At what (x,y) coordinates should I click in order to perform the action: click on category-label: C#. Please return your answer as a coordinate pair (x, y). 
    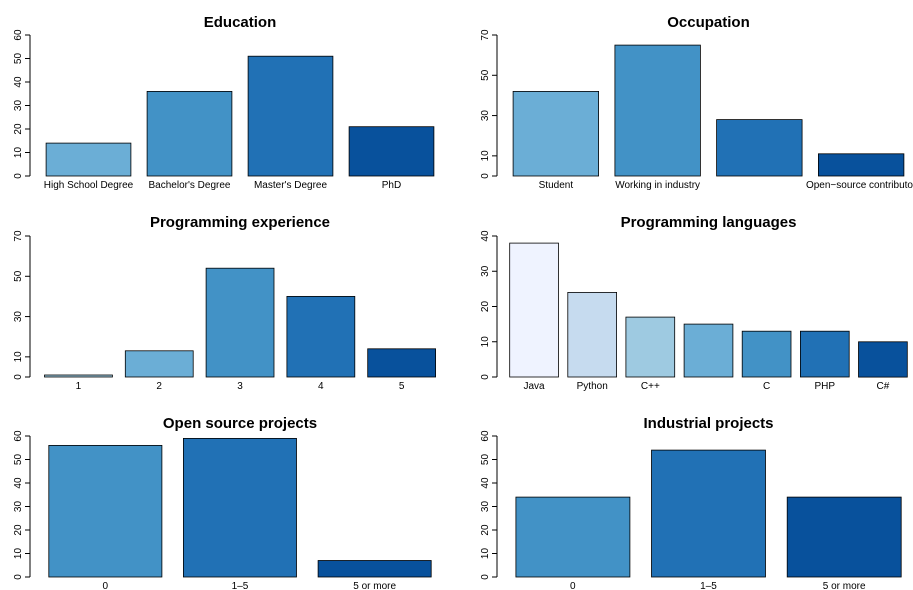
    Looking at the image, I should click on (883, 386).